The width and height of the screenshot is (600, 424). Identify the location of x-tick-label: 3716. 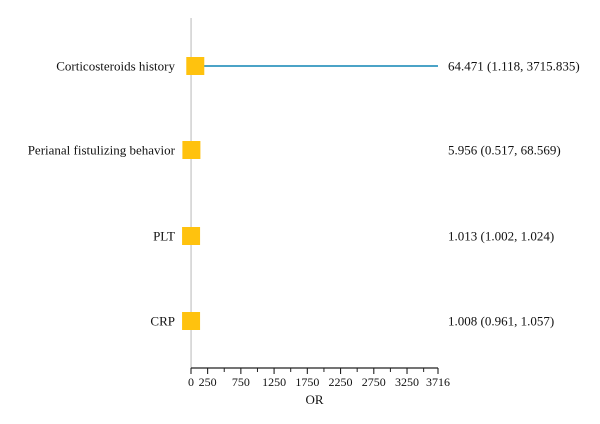
(438, 382).